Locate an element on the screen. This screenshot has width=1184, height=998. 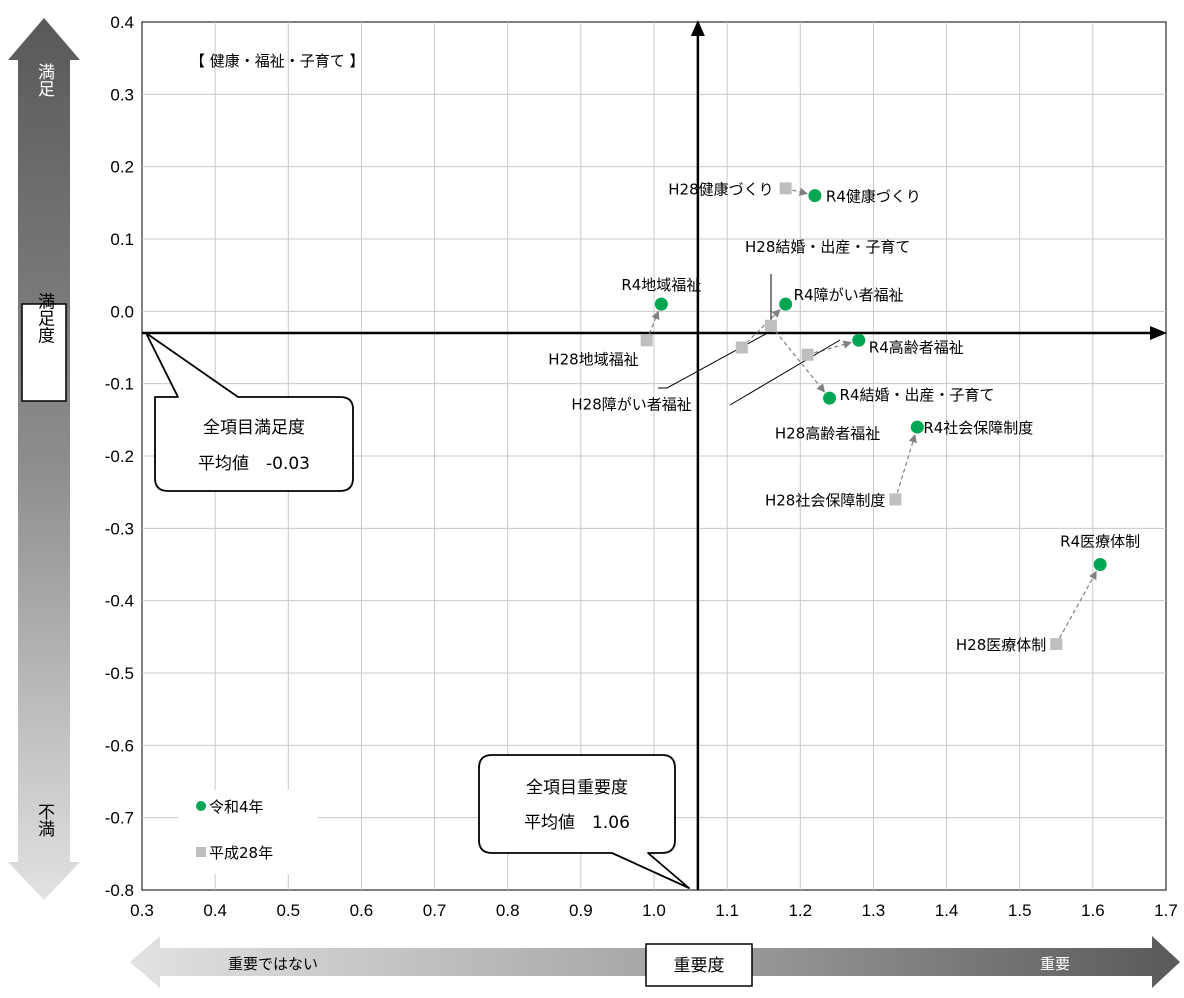
x-tick-label: 1.7 is located at coordinates (1166, 910).